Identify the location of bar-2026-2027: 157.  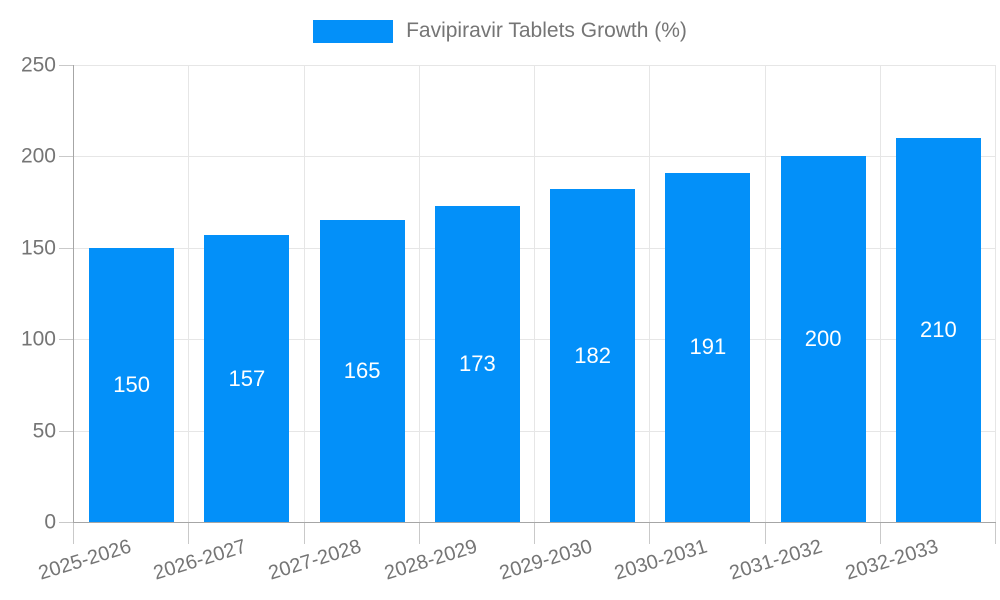
(247, 378).